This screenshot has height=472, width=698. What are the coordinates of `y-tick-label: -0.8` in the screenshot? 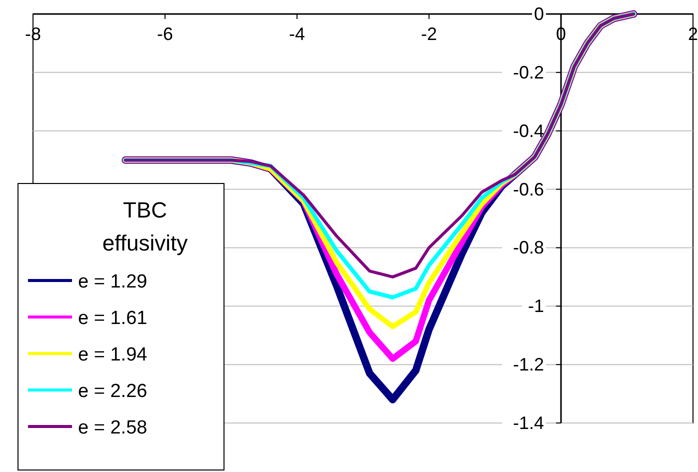 It's located at (528, 248).